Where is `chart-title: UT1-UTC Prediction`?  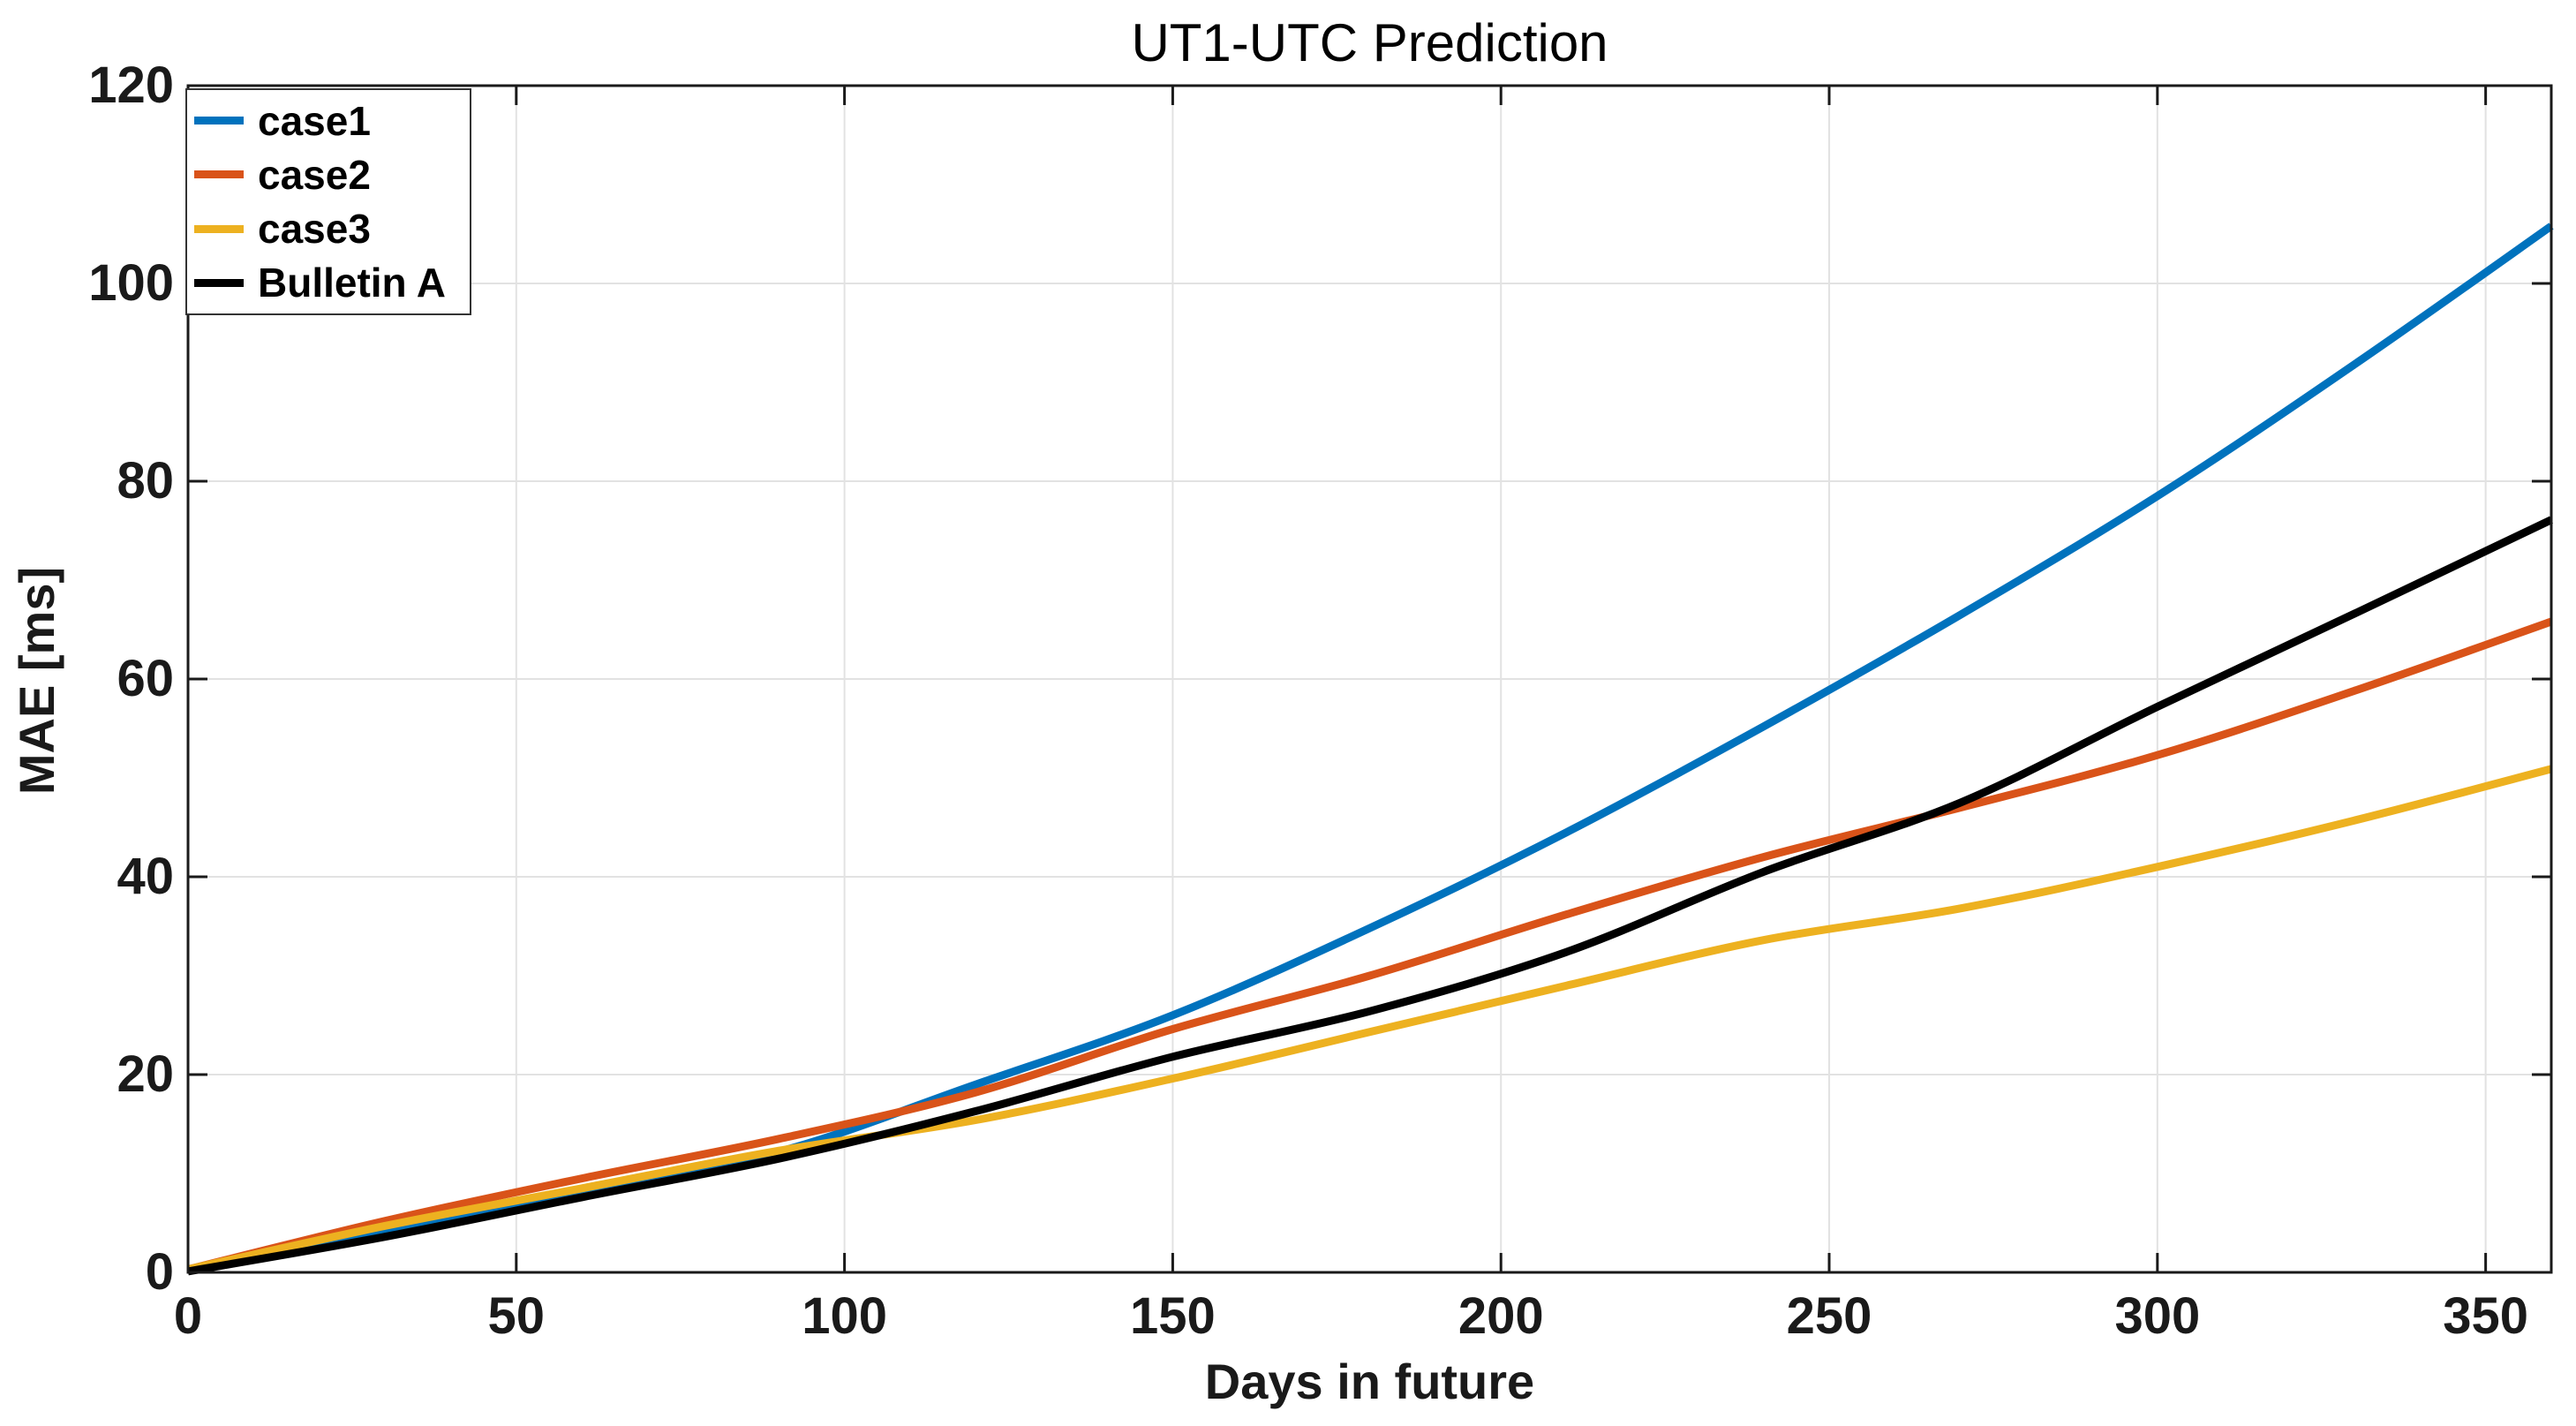
chart-title: UT1-UTC Prediction is located at coordinates (1370, 42).